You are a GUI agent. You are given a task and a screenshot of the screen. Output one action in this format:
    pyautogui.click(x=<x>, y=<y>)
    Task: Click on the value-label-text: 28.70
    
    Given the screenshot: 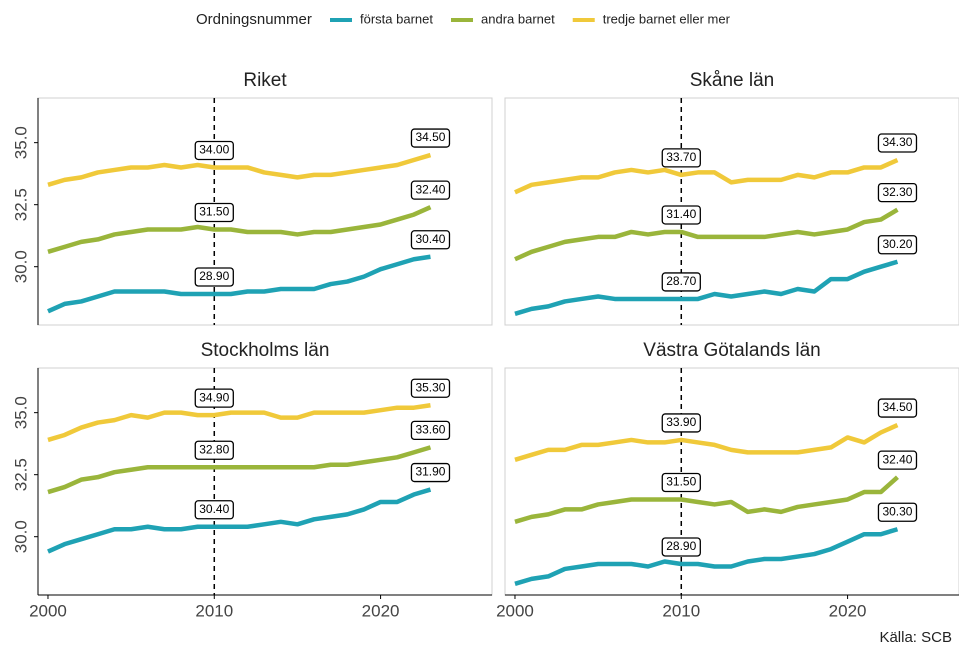 What is the action you would take?
    pyautogui.click(x=681, y=281)
    